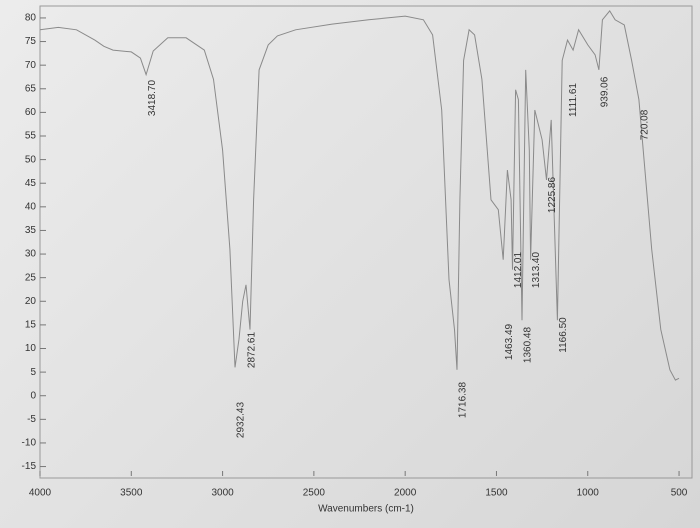 The width and height of the screenshot is (700, 528). What do you see at coordinates (29, 466) in the screenshot?
I see `y-tick-label: -15` at bounding box center [29, 466].